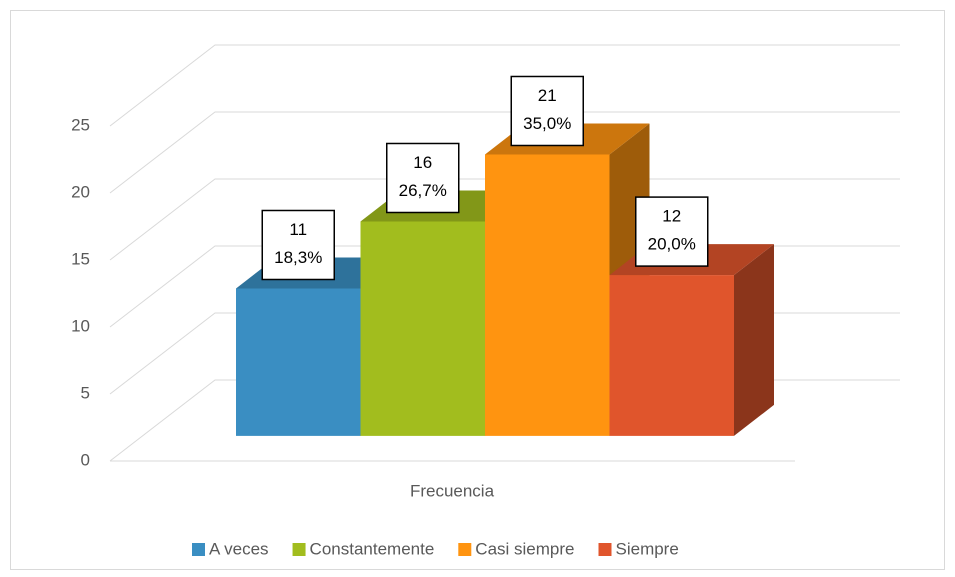 The width and height of the screenshot is (955, 577). What do you see at coordinates (422, 162) in the screenshot?
I see `data-label: 16` at bounding box center [422, 162].